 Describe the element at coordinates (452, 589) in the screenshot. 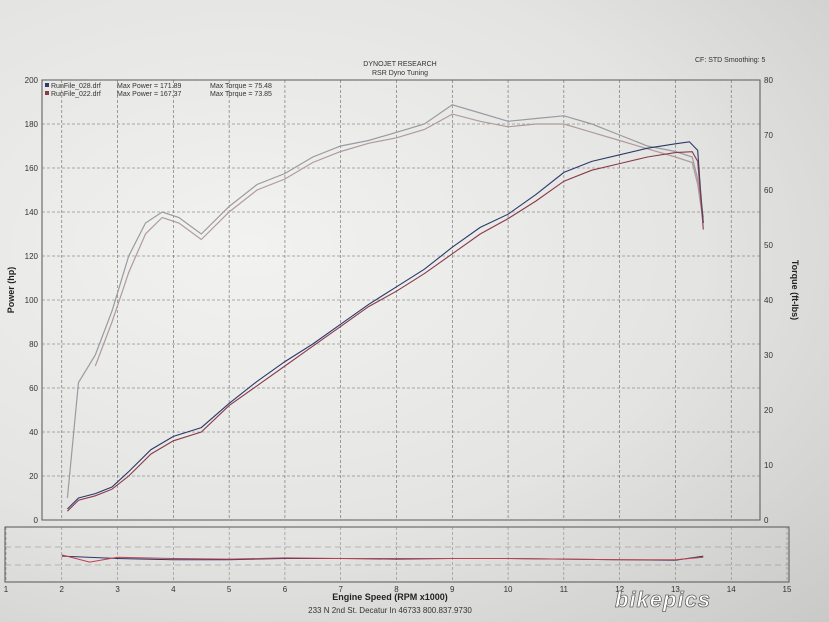

I see `x-tick-label: 9` at that location.